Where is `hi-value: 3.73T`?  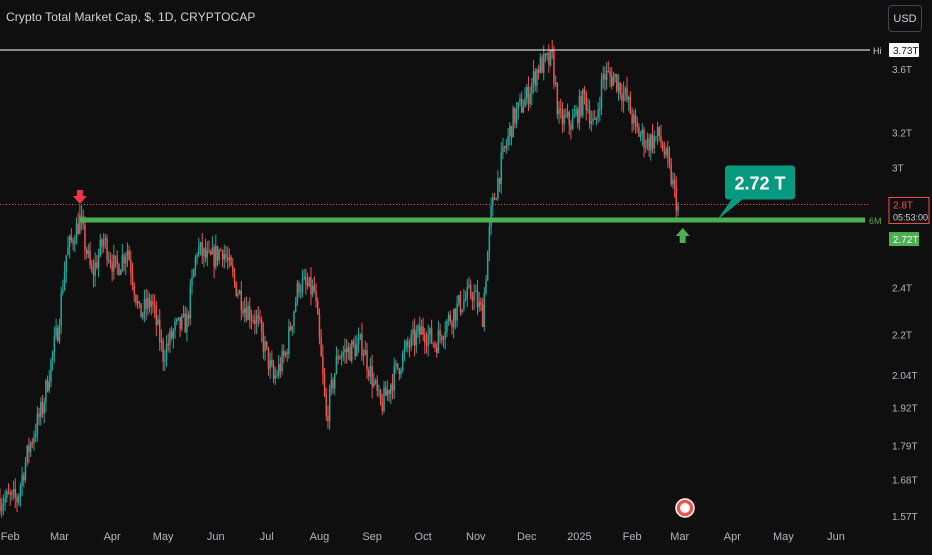 hi-value: 3.73T is located at coordinates (906, 51).